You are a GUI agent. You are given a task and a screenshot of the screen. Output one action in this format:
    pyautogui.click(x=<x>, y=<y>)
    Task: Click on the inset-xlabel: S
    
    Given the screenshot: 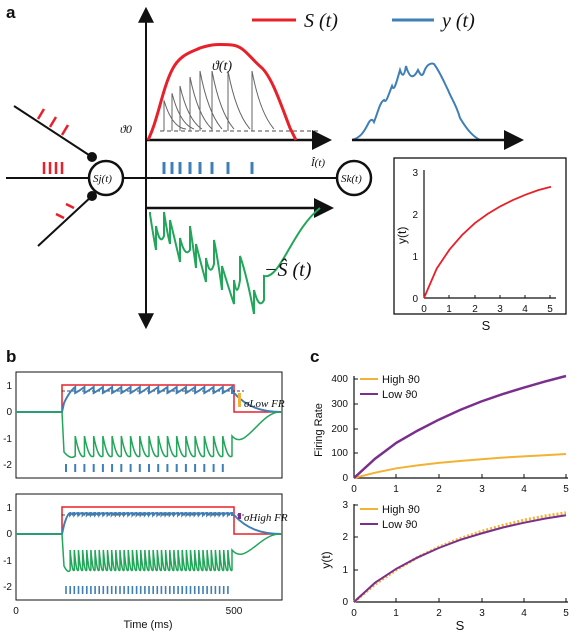 What is the action you would take?
    pyautogui.click(x=486, y=325)
    